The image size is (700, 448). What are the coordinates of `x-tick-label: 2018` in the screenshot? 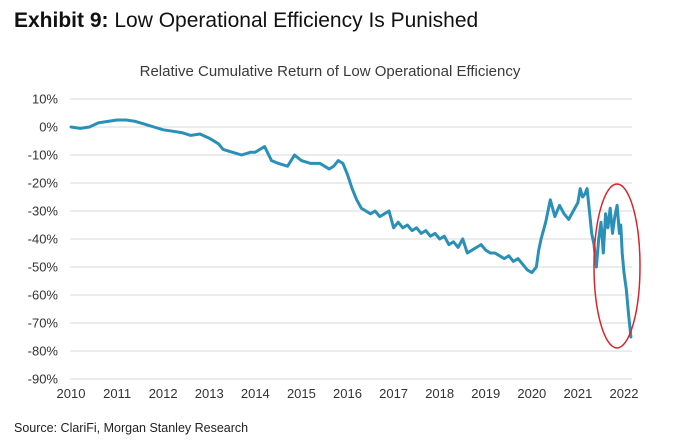 It's located at (439, 393).